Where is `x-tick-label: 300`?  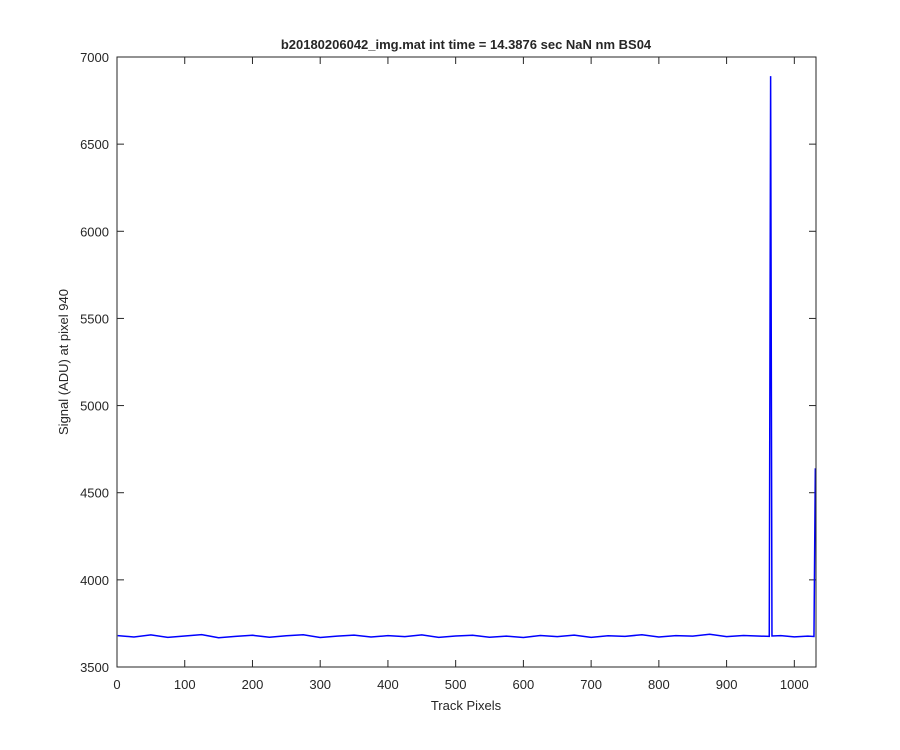
x-tick-label: 300 is located at coordinates (320, 684).